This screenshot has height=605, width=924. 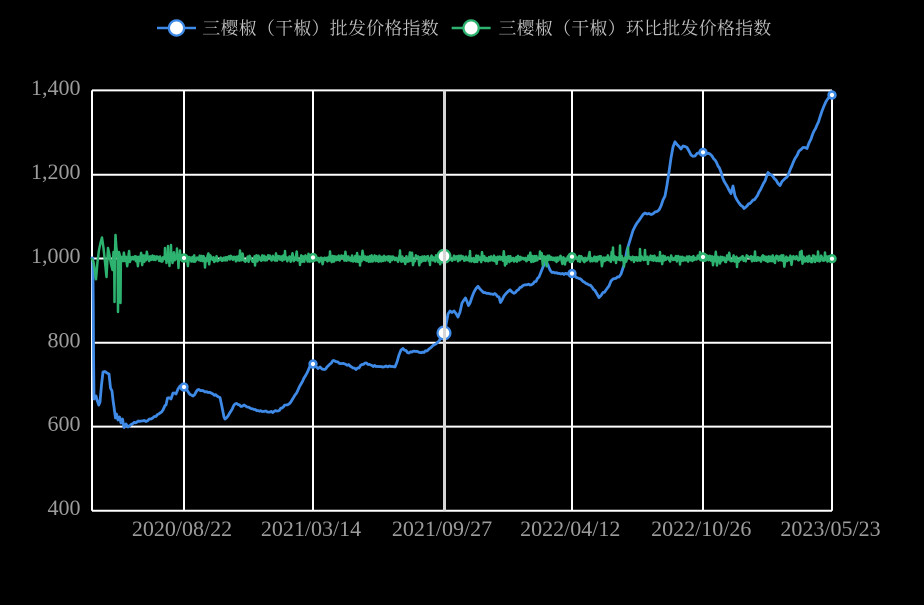 What do you see at coordinates (64, 339) in the screenshot?
I see `svg-text: 800` at bounding box center [64, 339].